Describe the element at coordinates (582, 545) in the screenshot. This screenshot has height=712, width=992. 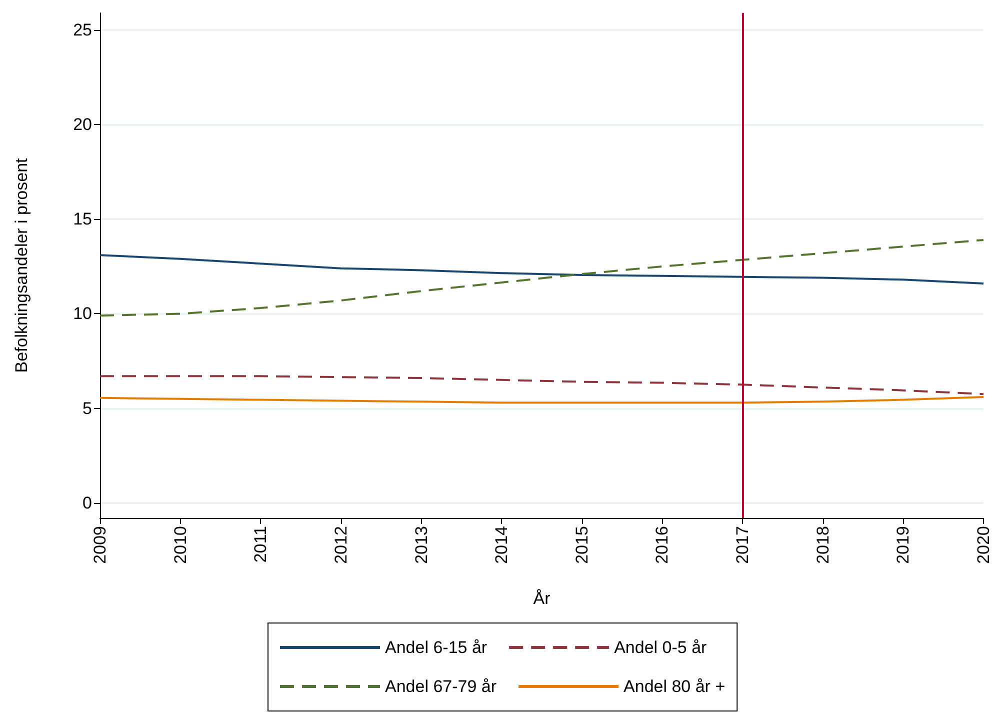
I see `x-tick-label: 2015` at that location.